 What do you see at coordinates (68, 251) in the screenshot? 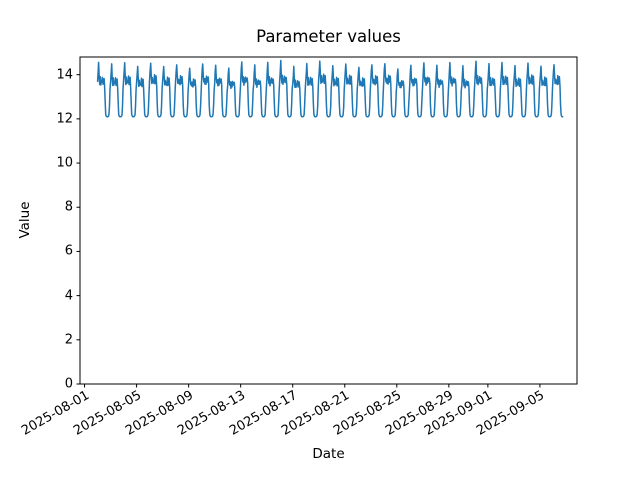
I see `y-tick-label: 6` at bounding box center [68, 251].